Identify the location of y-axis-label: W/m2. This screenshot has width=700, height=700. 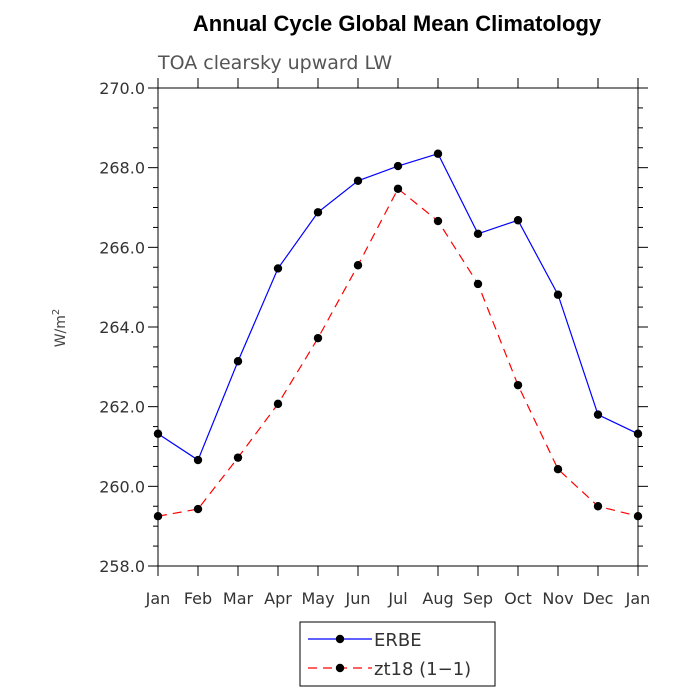
(60, 328).